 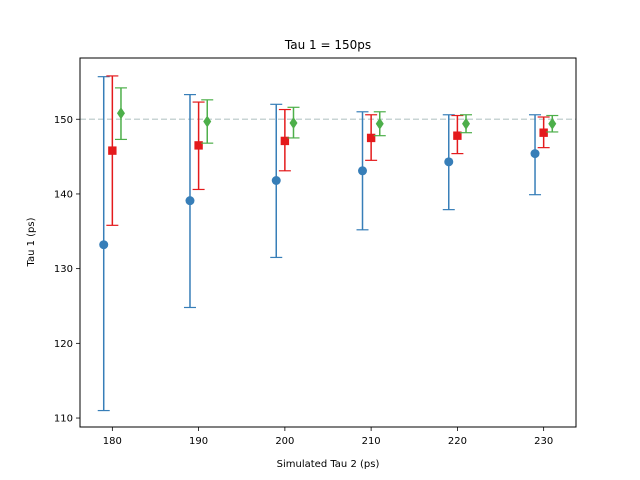 What do you see at coordinates (328, 464) in the screenshot?
I see `x-axis-label: Simulated Tau 2 (ps)` at bounding box center [328, 464].